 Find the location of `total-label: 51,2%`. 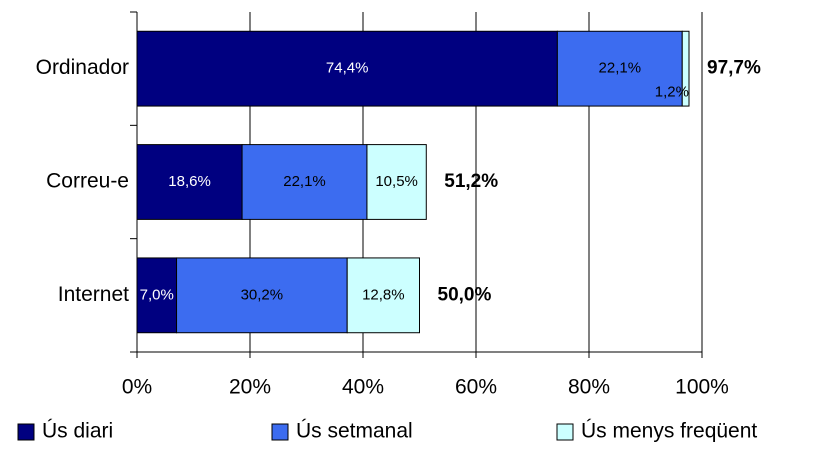

total-label: 51,2% is located at coordinates (471, 181).